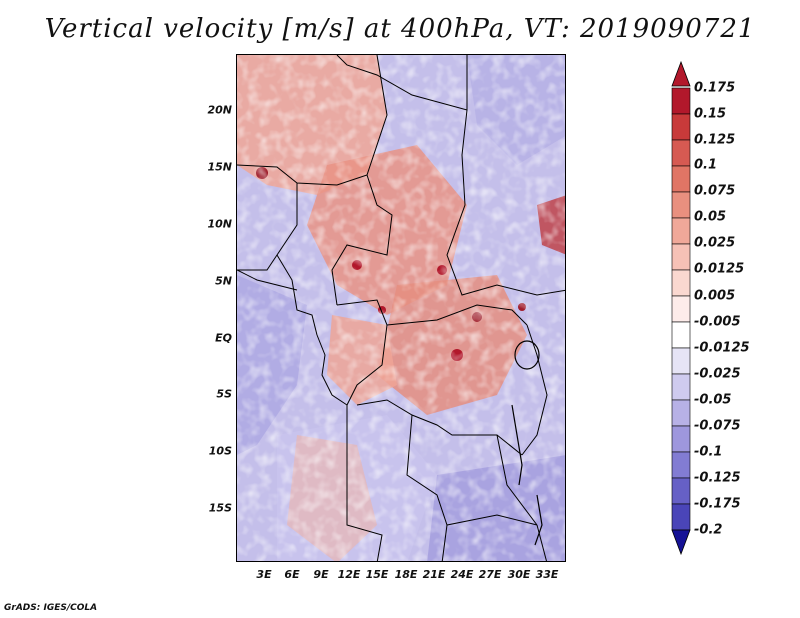 This screenshot has width=800, height=618. What do you see at coordinates (708, 452) in the screenshot?
I see `colorbar-label: -0.1` at bounding box center [708, 452].